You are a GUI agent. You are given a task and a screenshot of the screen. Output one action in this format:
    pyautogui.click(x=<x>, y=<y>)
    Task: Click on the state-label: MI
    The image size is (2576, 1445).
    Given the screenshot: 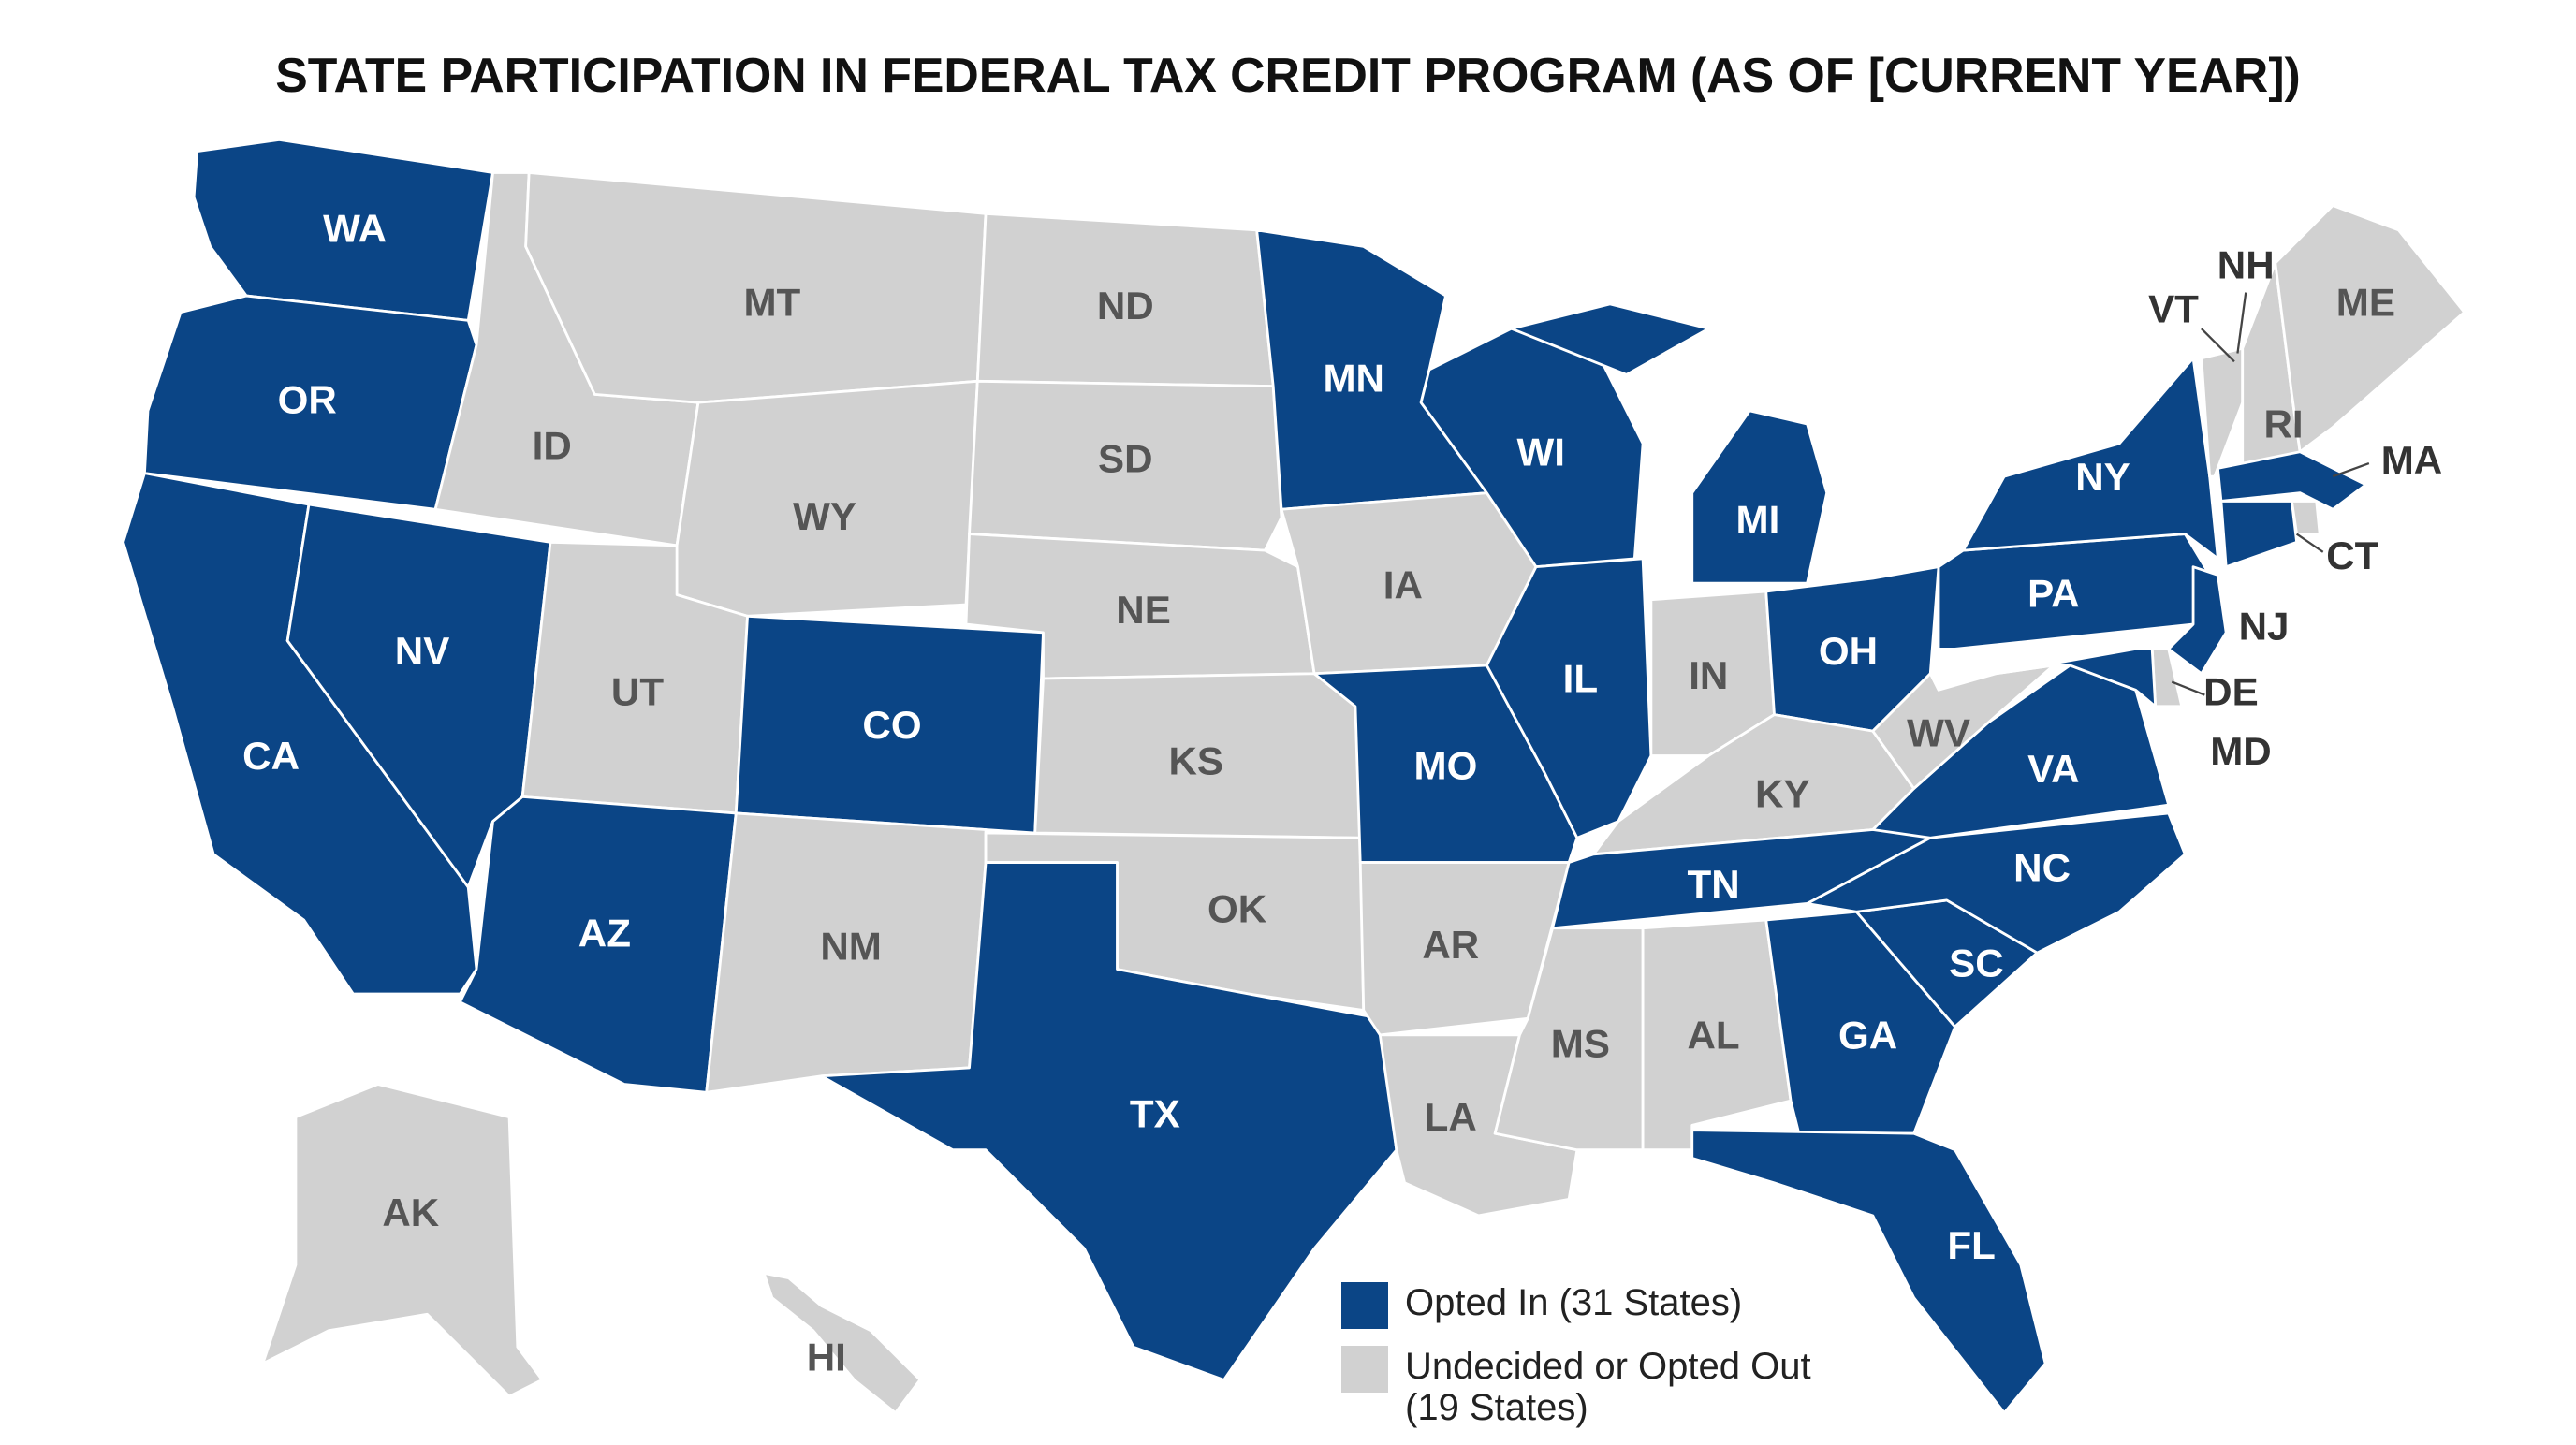 What is the action you would take?
    pyautogui.click(x=1758, y=519)
    